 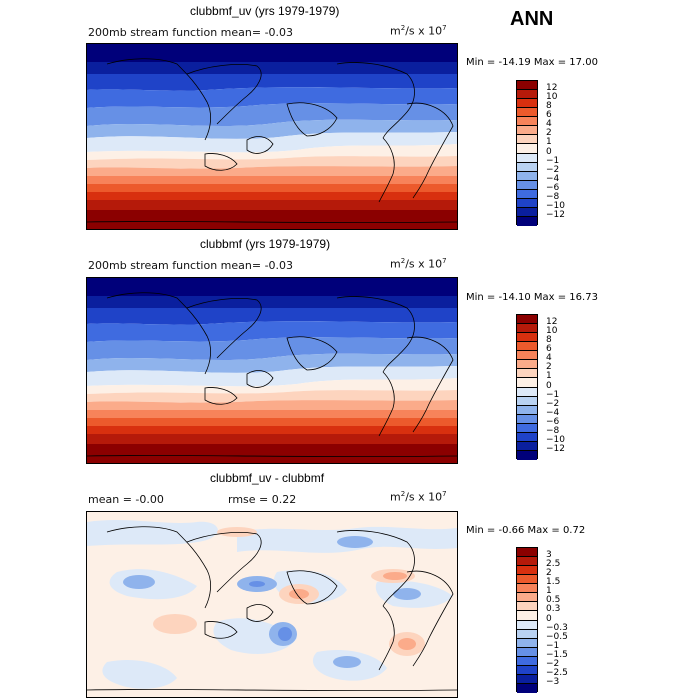 I want to click on panel1-units: m2/s x 107, so click(x=418, y=31).